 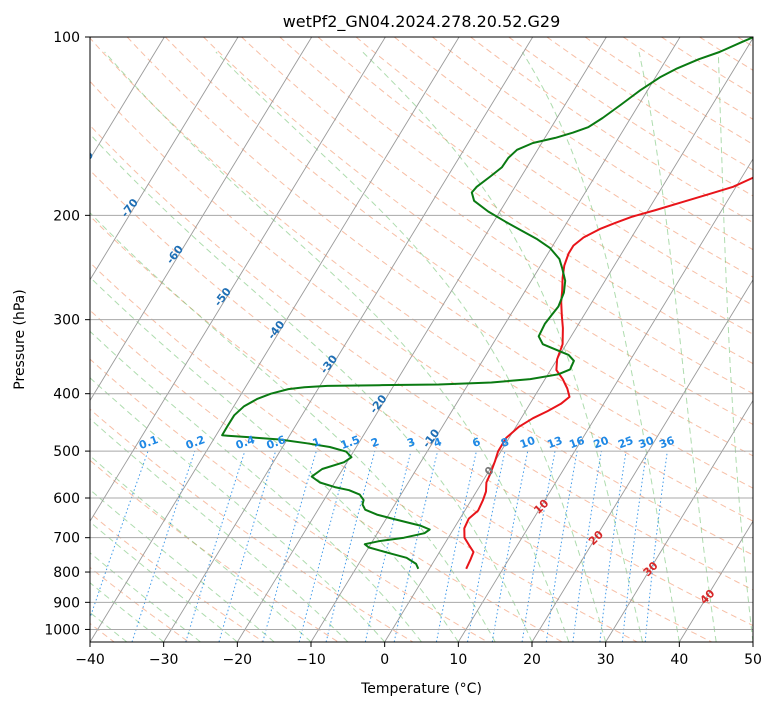 I want to click on x-tick-label: −40, so click(x=90, y=660).